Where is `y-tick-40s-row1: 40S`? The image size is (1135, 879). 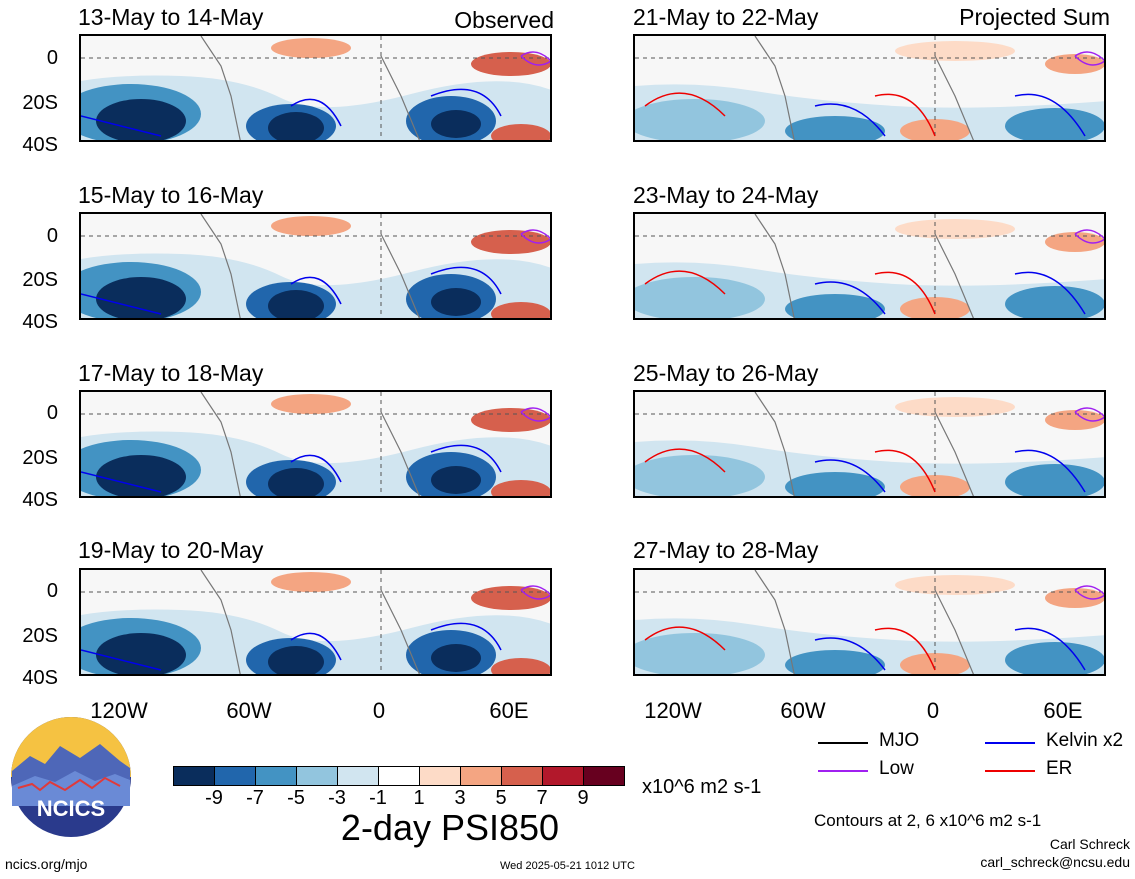
y-tick-40s-row1: 40S is located at coordinates (40, 145).